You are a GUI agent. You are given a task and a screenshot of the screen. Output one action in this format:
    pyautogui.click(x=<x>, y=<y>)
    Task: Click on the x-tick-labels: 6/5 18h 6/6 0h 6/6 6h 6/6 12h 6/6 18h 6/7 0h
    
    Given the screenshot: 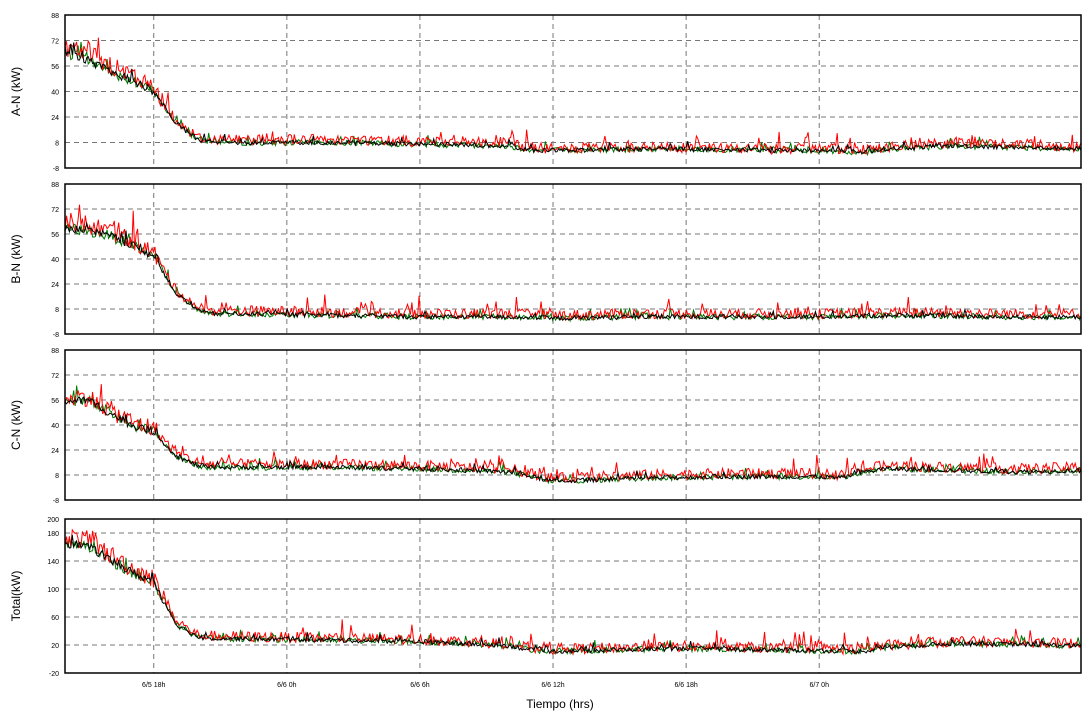 What is the action you would take?
    pyautogui.click(x=485, y=685)
    